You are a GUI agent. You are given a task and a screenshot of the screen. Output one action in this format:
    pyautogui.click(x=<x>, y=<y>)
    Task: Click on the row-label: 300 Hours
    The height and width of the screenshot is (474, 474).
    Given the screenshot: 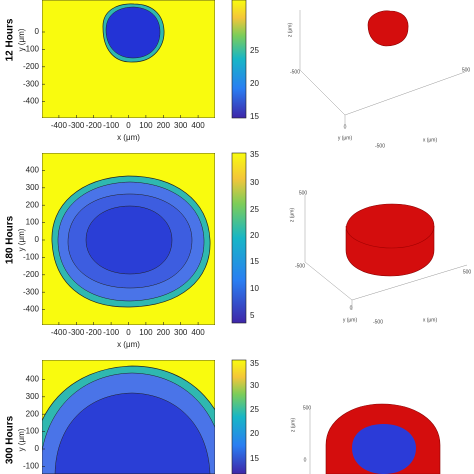 What is the action you would take?
    pyautogui.click(x=10, y=439)
    